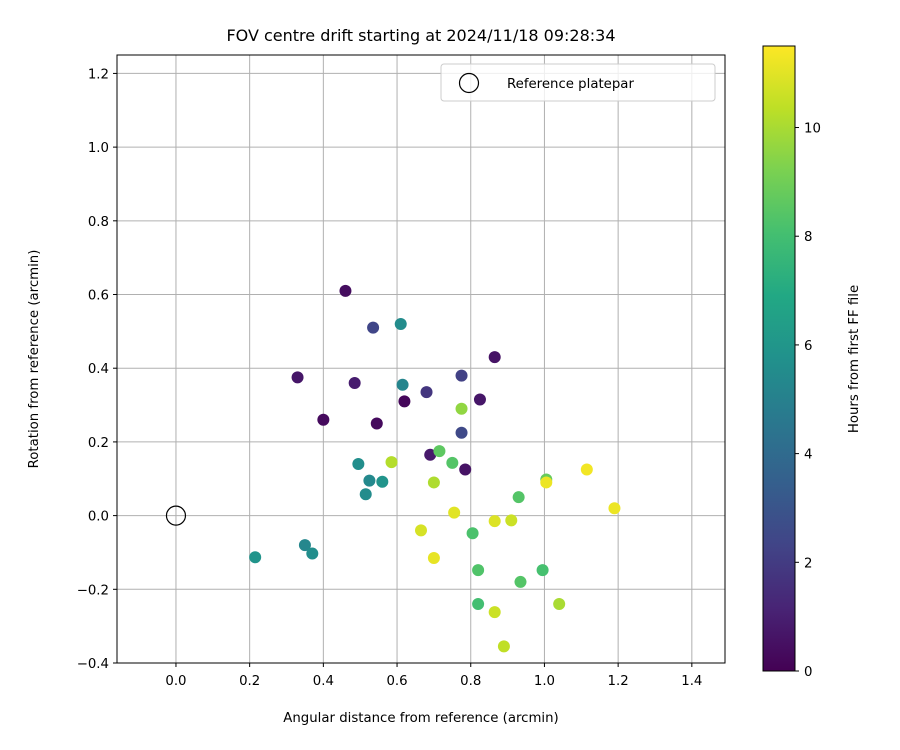 The height and width of the screenshot is (750, 900). Describe the element at coordinates (808, 455) in the screenshot. I see `colorbar-tick-label: 4` at that location.